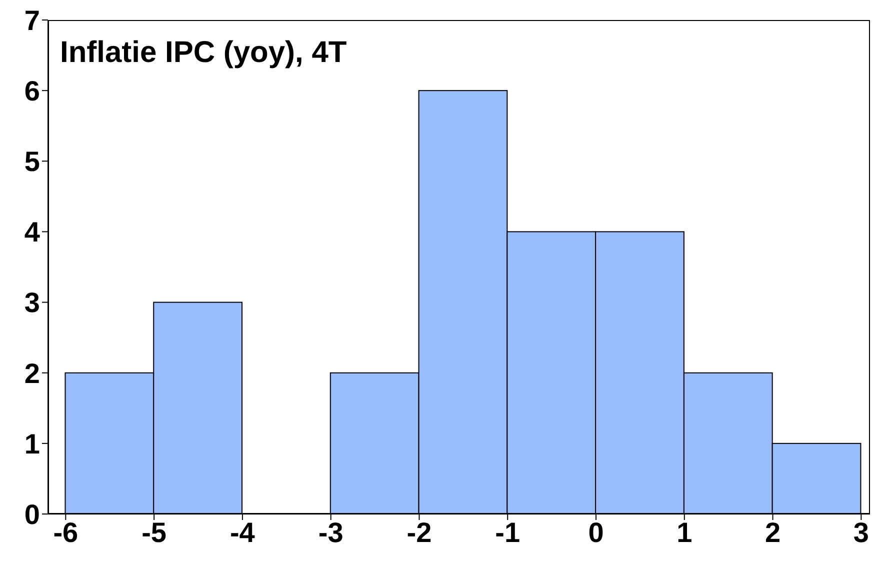 The height and width of the screenshot is (570, 884). Describe the element at coordinates (65, 532) in the screenshot. I see `x-tick-label: -6` at that location.